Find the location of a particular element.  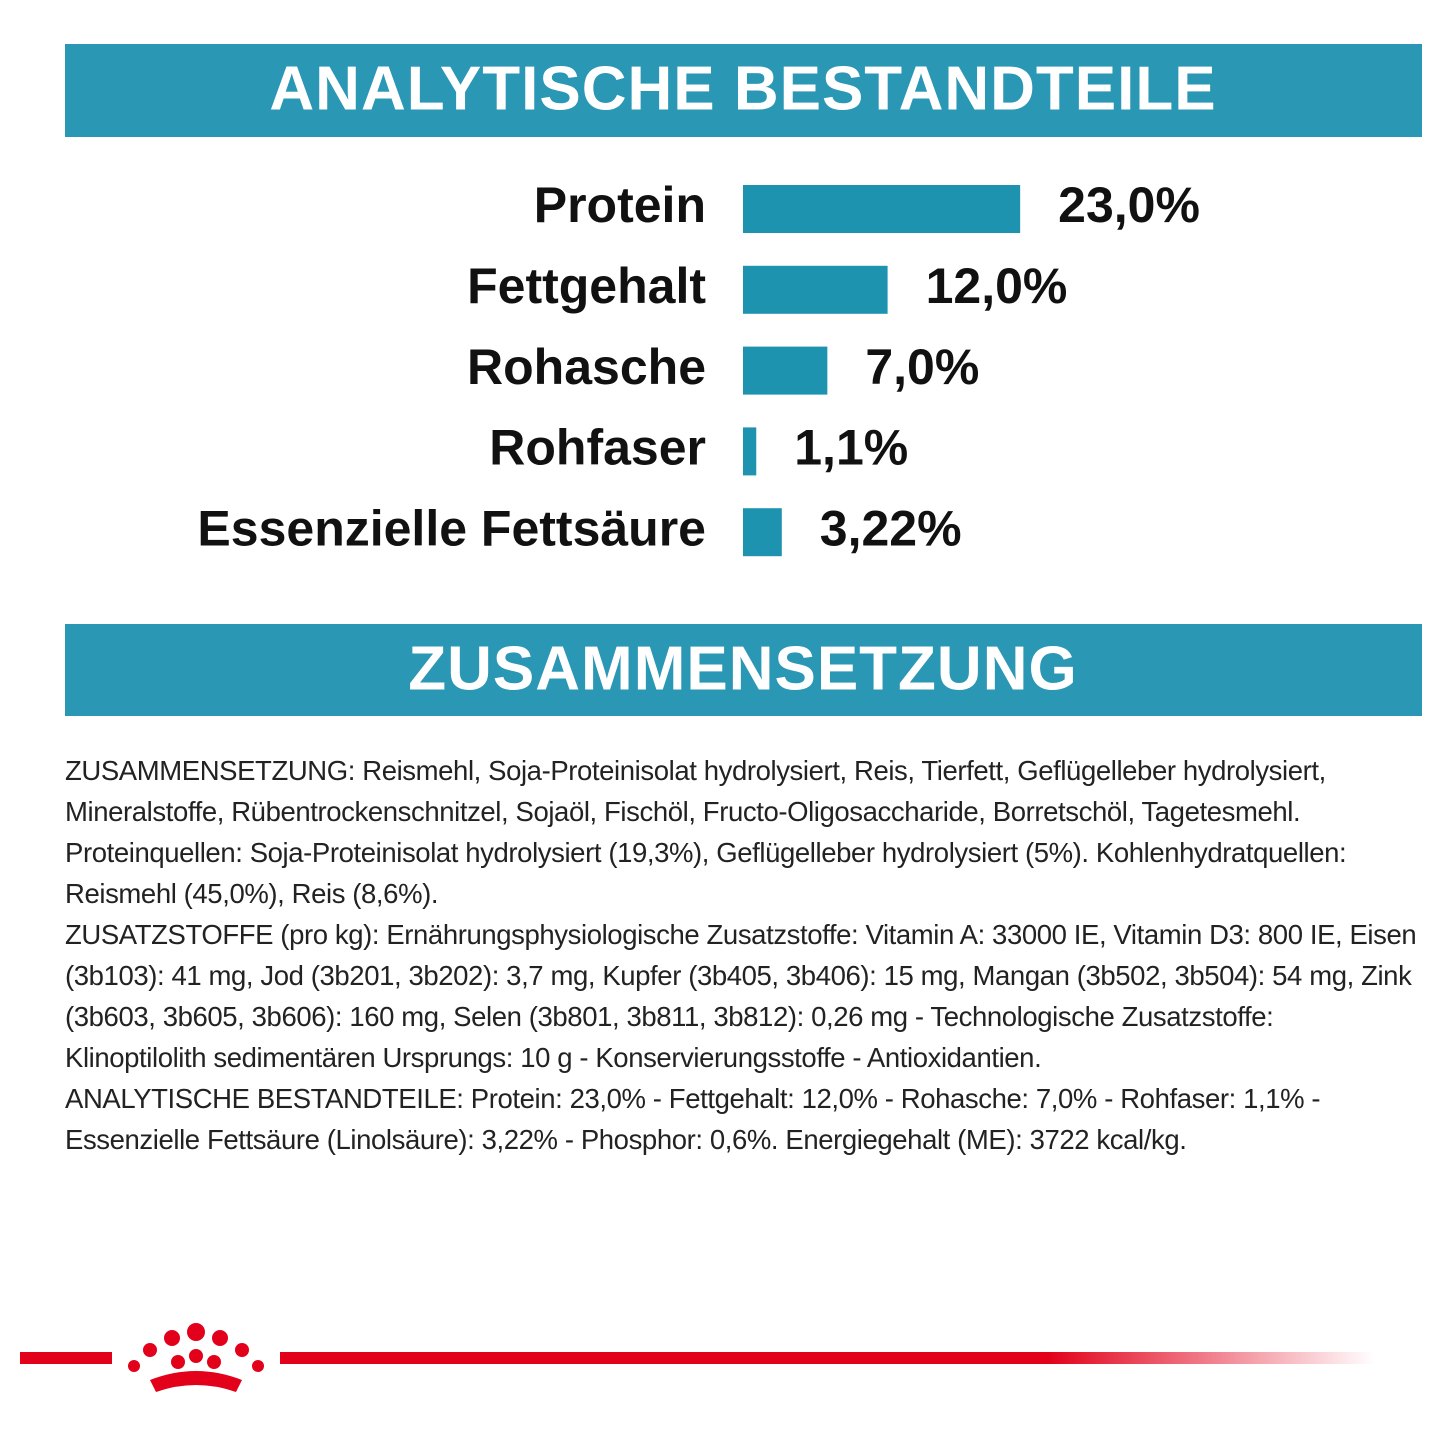

value-label: 12,0% is located at coordinates (997, 286).